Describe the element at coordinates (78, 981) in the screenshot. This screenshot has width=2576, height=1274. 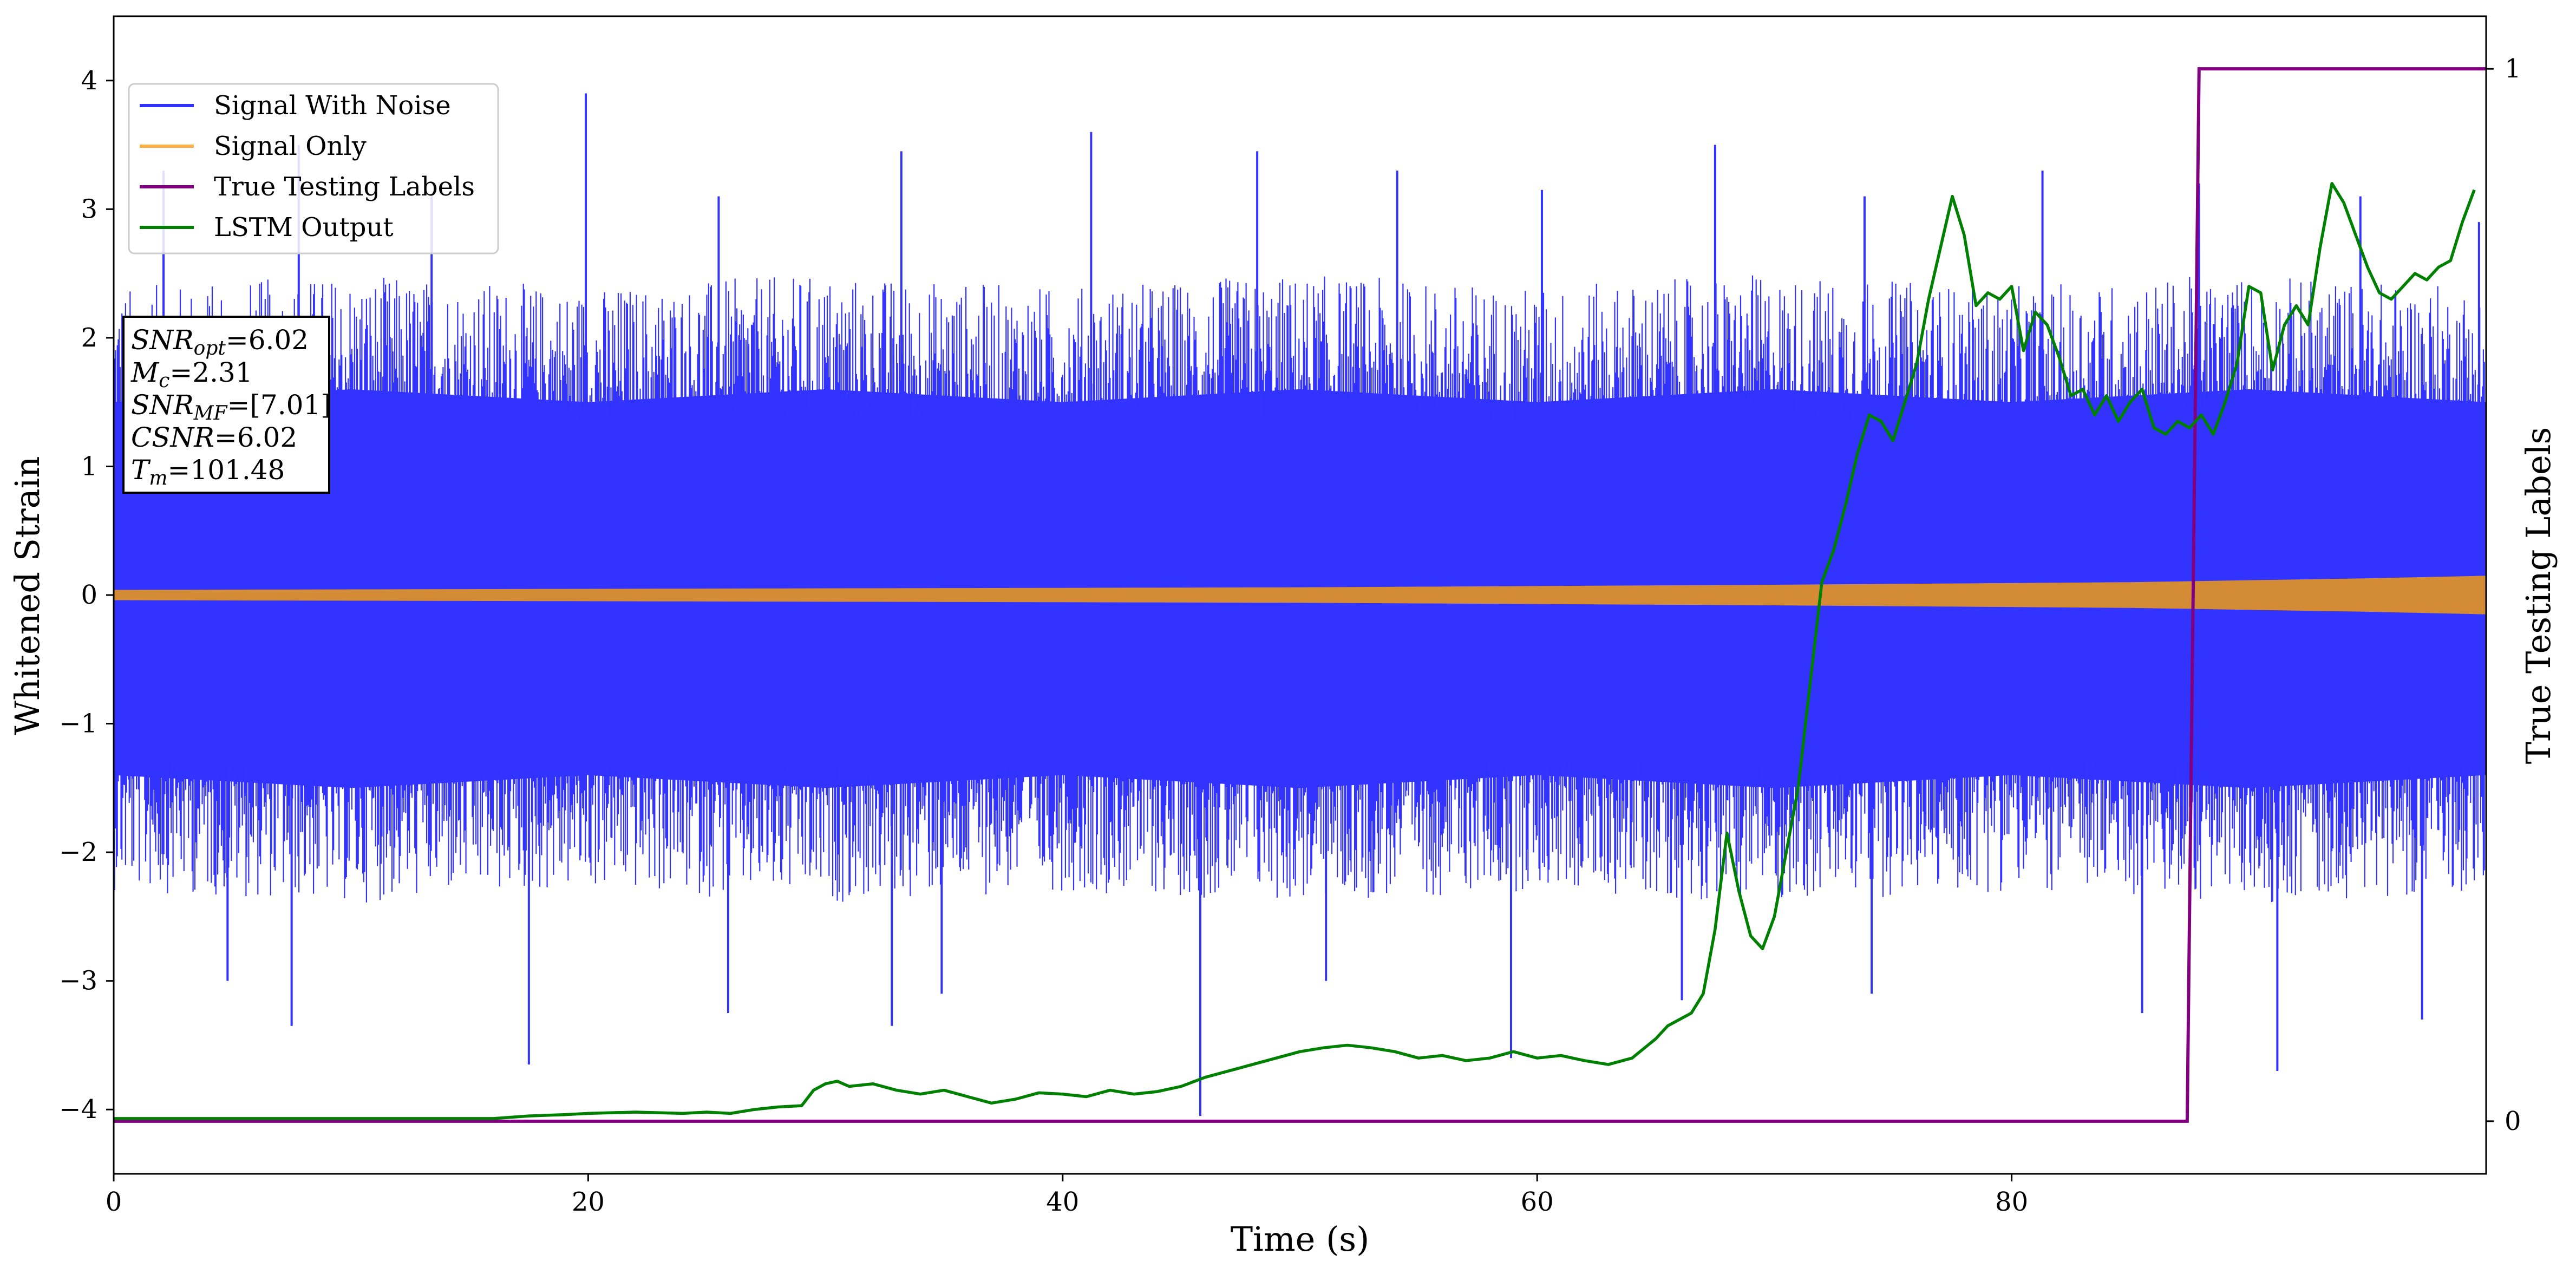
I see `y-tick-label: −3` at that location.